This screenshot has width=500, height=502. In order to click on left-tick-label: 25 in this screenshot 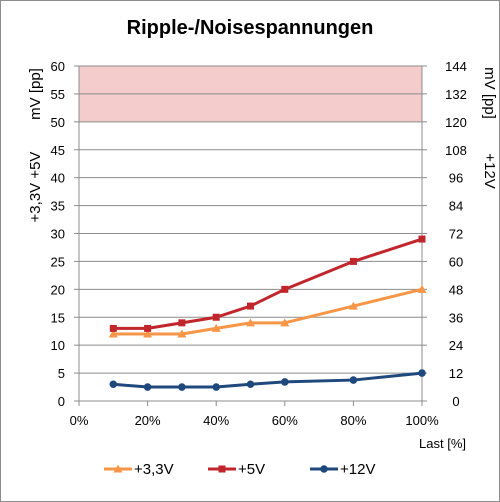, I will do `click(58, 261)`.